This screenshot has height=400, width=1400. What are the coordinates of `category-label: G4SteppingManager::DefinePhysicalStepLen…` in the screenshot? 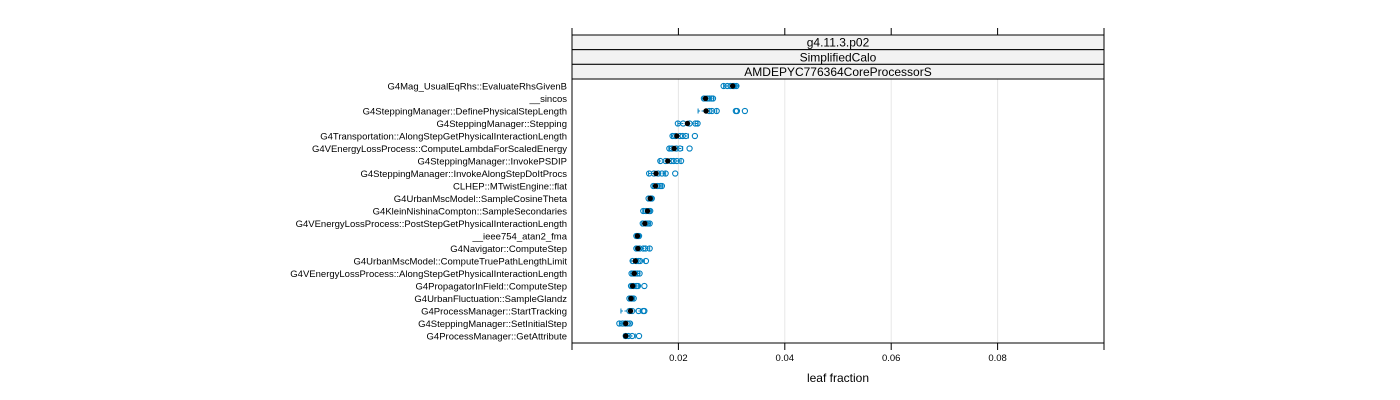 It's located at (465, 111).